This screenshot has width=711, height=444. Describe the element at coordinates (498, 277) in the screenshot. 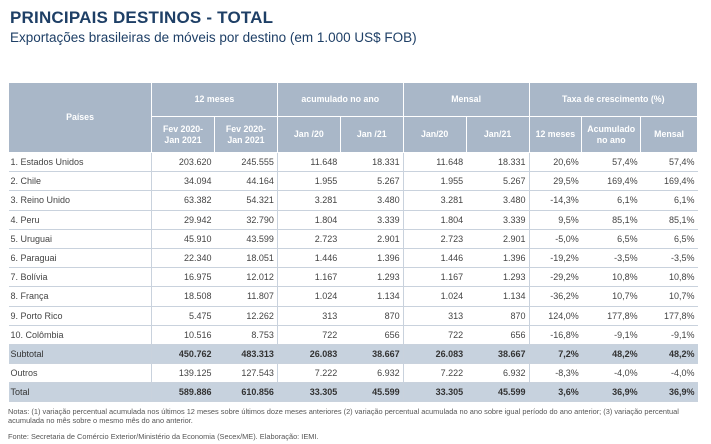

I see `cell-mon-b: 1.293` at that location.